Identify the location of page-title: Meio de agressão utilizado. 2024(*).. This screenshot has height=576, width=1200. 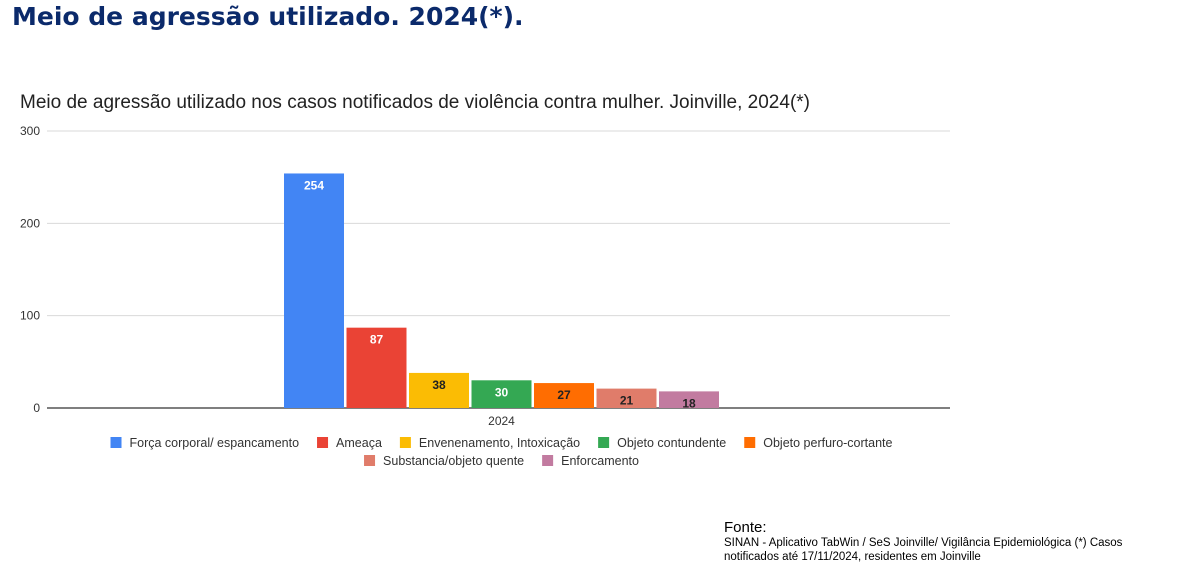
(268, 16).